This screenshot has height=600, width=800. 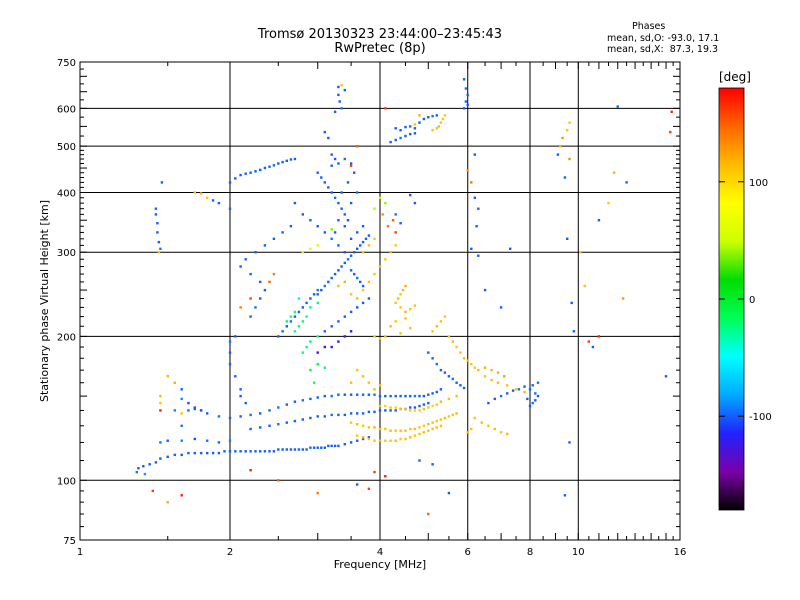 What do you see at coordinates (66, 481) in the screenshot?
I see `y-tick-label: 100` at bounding box center [66, 481].